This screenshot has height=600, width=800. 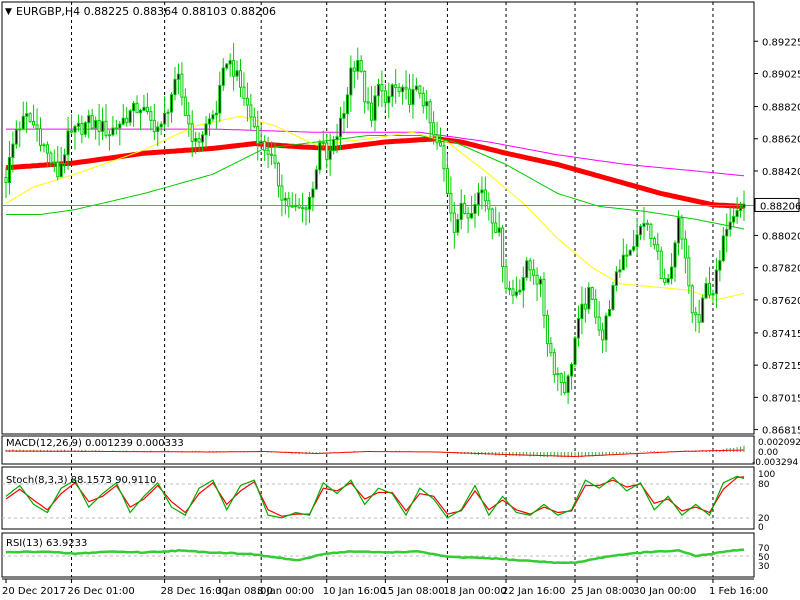 I want to click on current-price-box, so click(x=777, y=204).